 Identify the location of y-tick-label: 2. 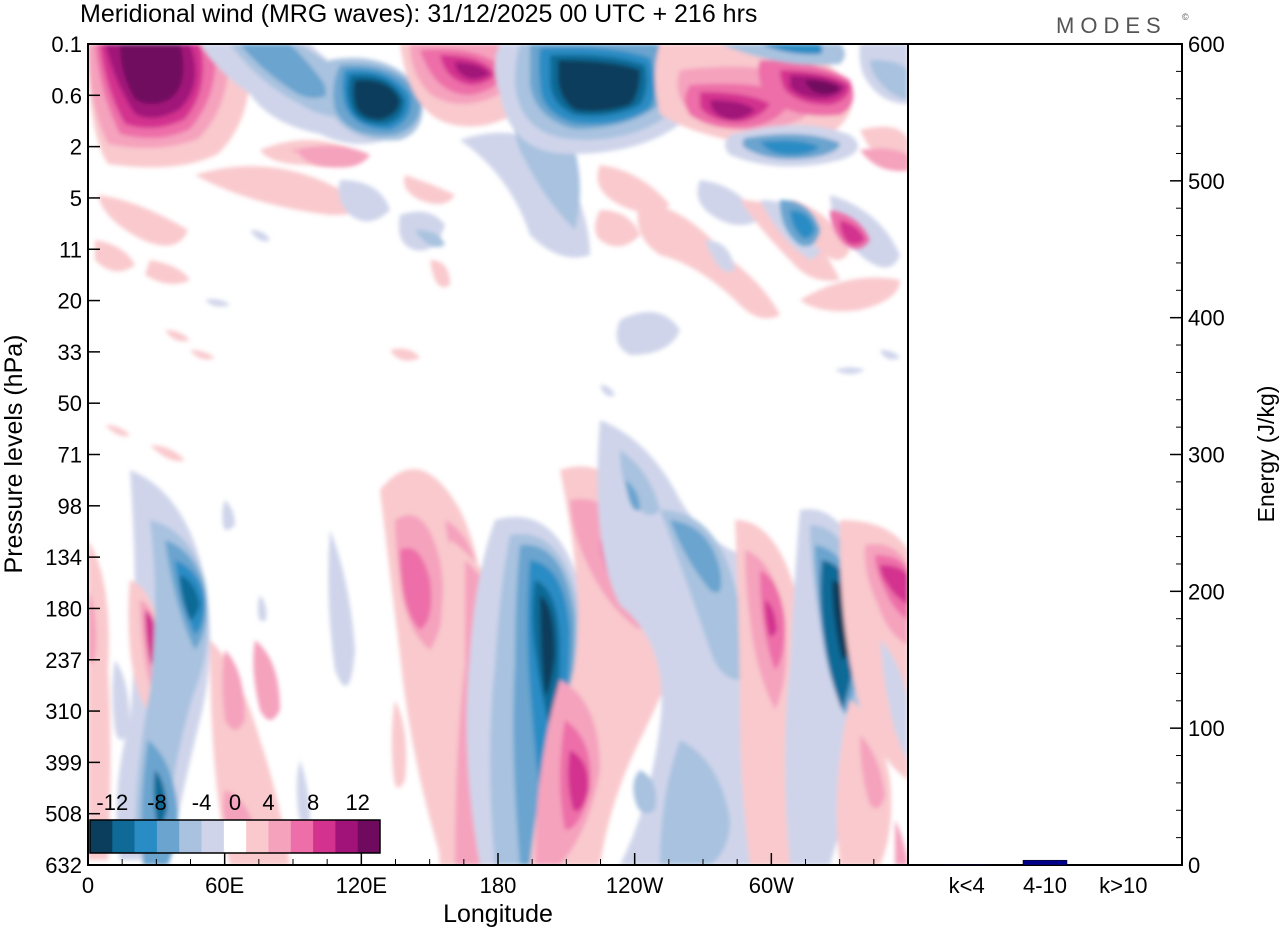
(76, 147).